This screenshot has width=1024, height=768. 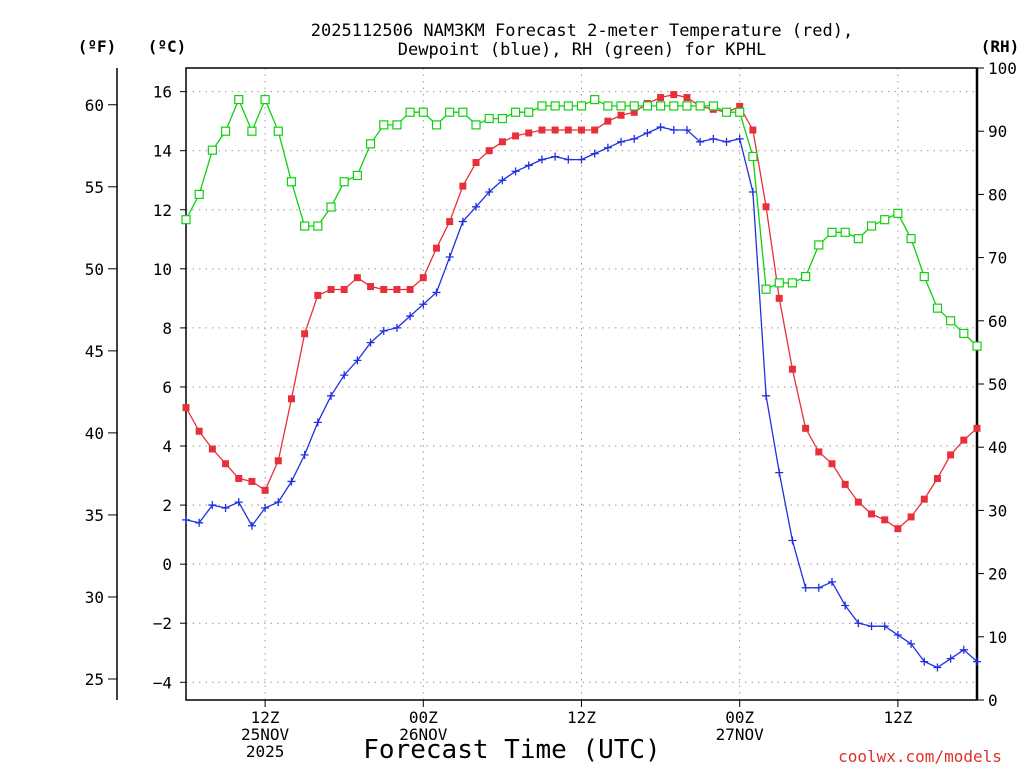 I want to click on celsius-tick-label: −4, so click(x=162, y=682).